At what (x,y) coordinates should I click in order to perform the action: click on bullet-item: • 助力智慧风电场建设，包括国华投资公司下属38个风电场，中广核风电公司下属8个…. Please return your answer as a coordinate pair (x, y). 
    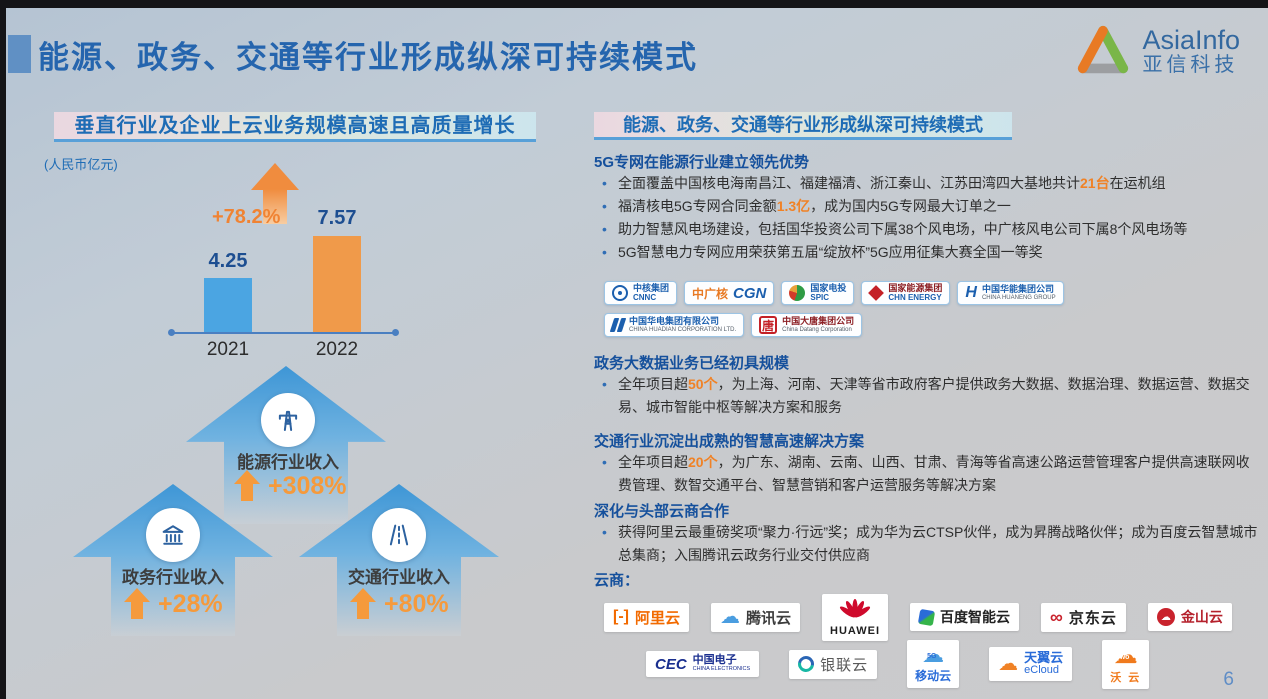
    Looking at the image, I should click on (932, 229).